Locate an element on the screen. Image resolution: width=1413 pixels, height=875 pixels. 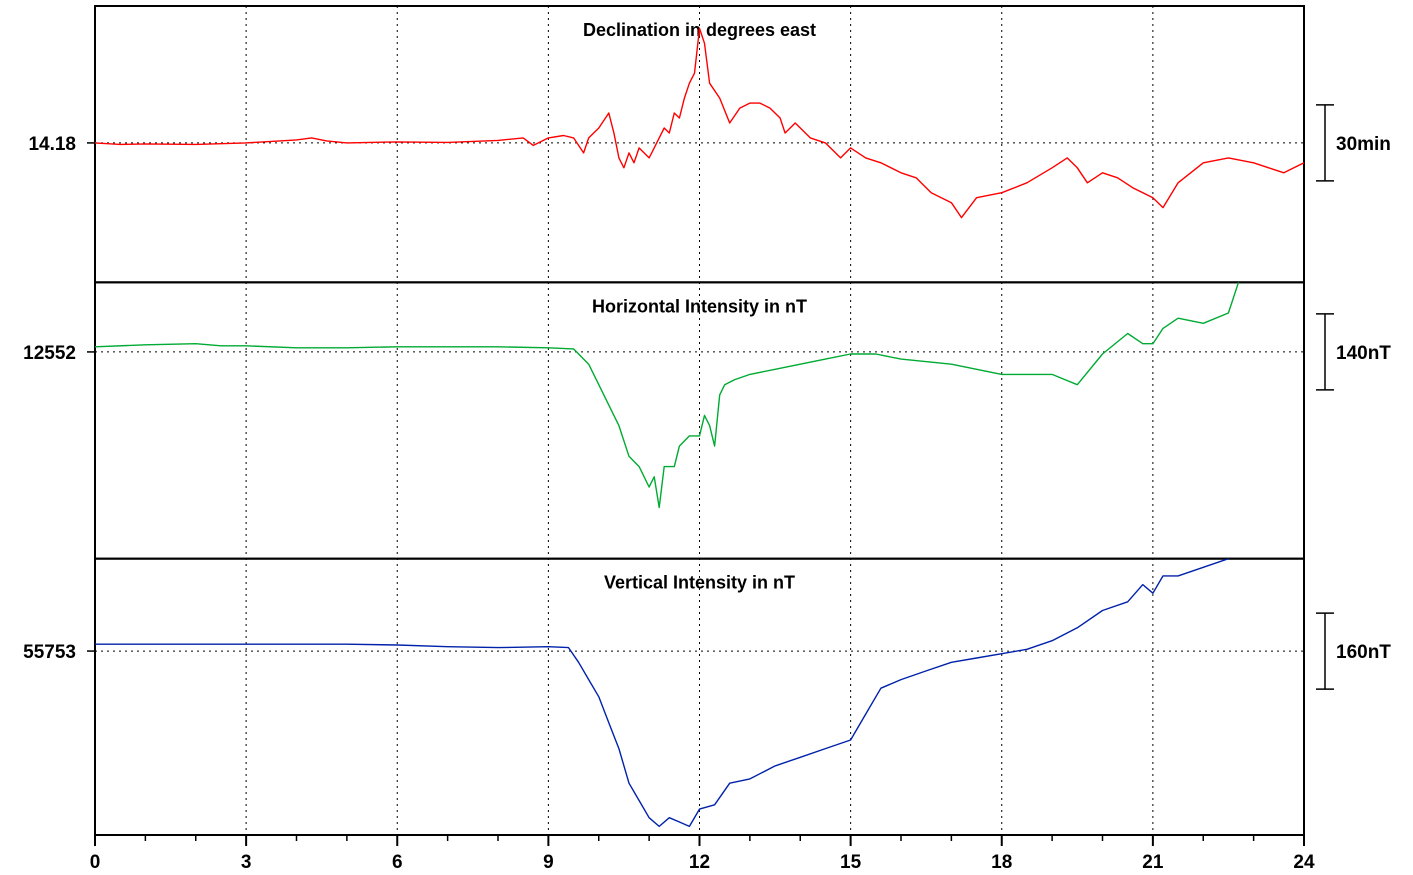
x-tick-label: 24 is located at coordinates (1304, 862).